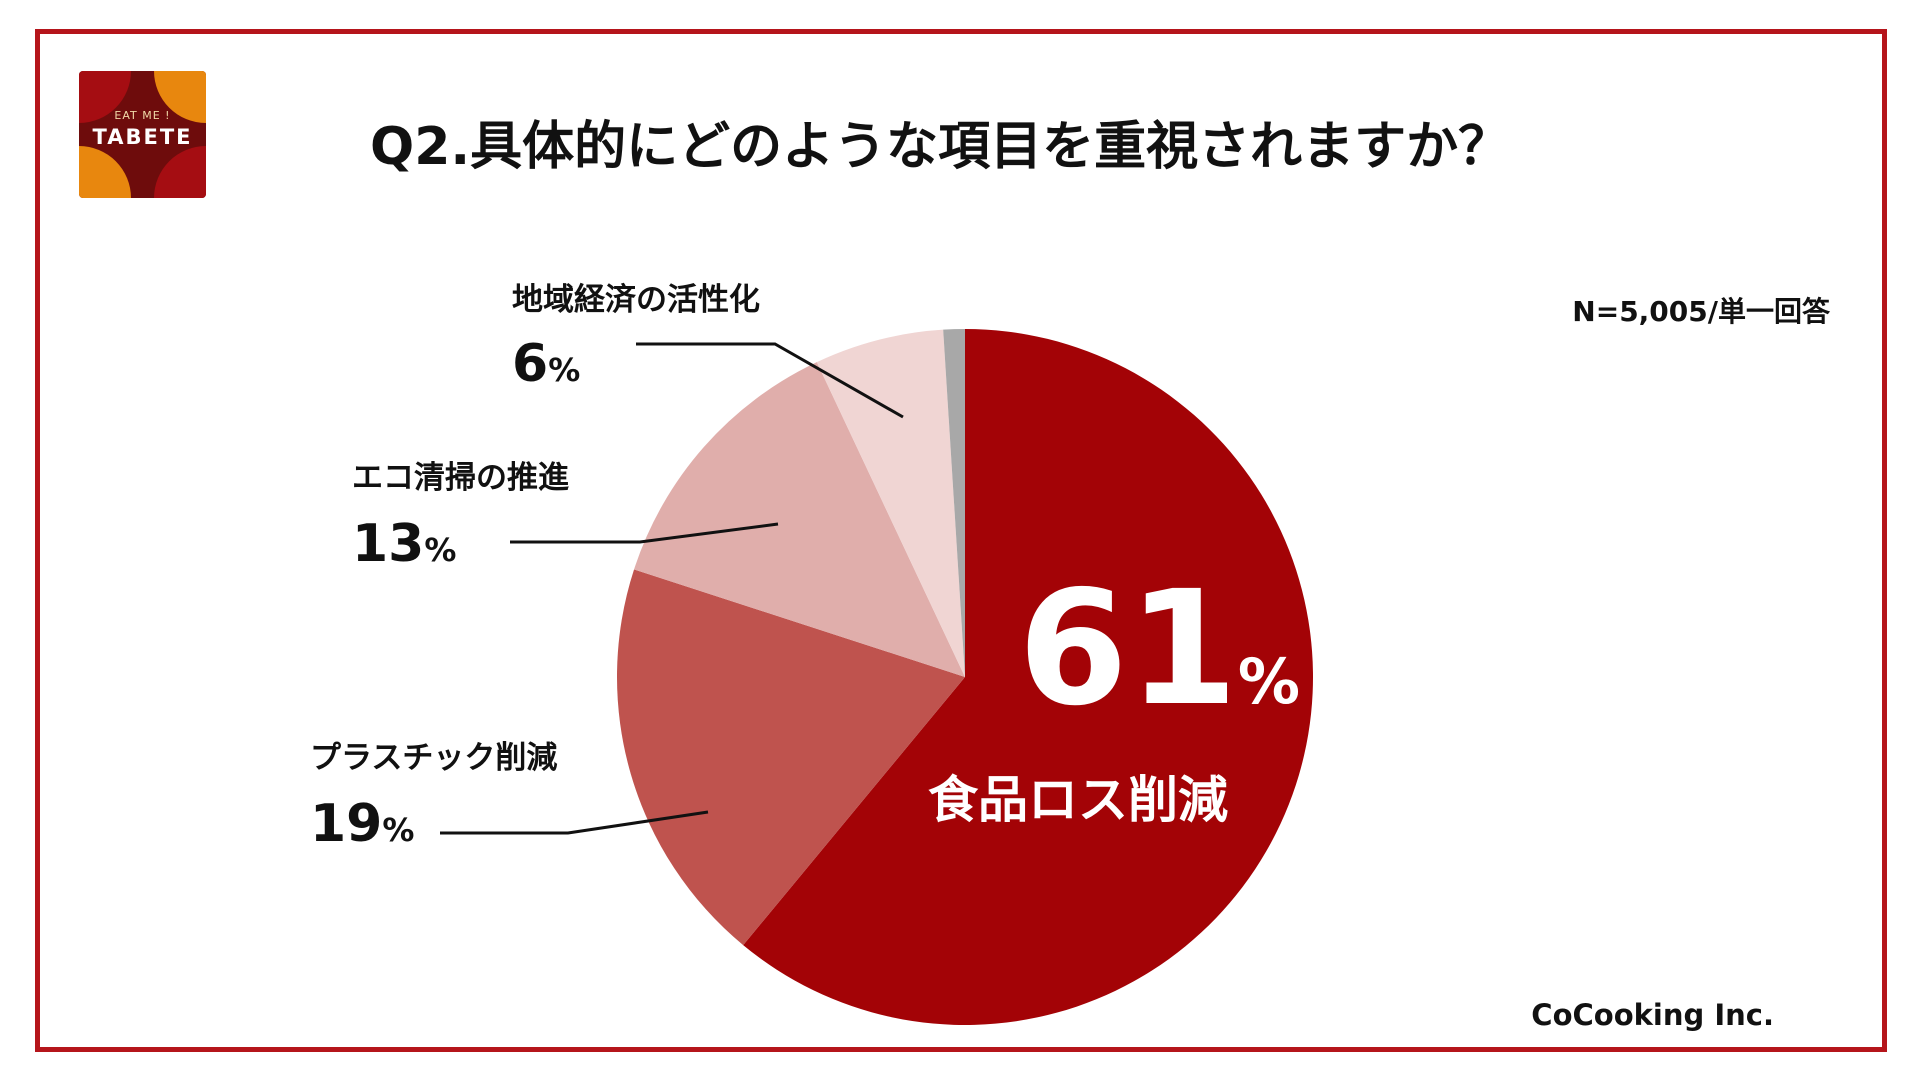 This screenshot has height=1080, width=1920. I want to click on logo-wordmark: TABETE, so click(142, 137).